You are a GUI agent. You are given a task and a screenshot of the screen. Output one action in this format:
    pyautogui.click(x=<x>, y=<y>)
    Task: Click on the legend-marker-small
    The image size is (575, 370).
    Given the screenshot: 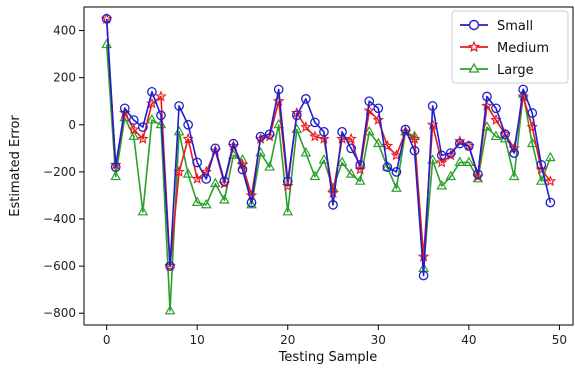 What is the action you would take?
    pyautogui.click(x=474, y=25)
    